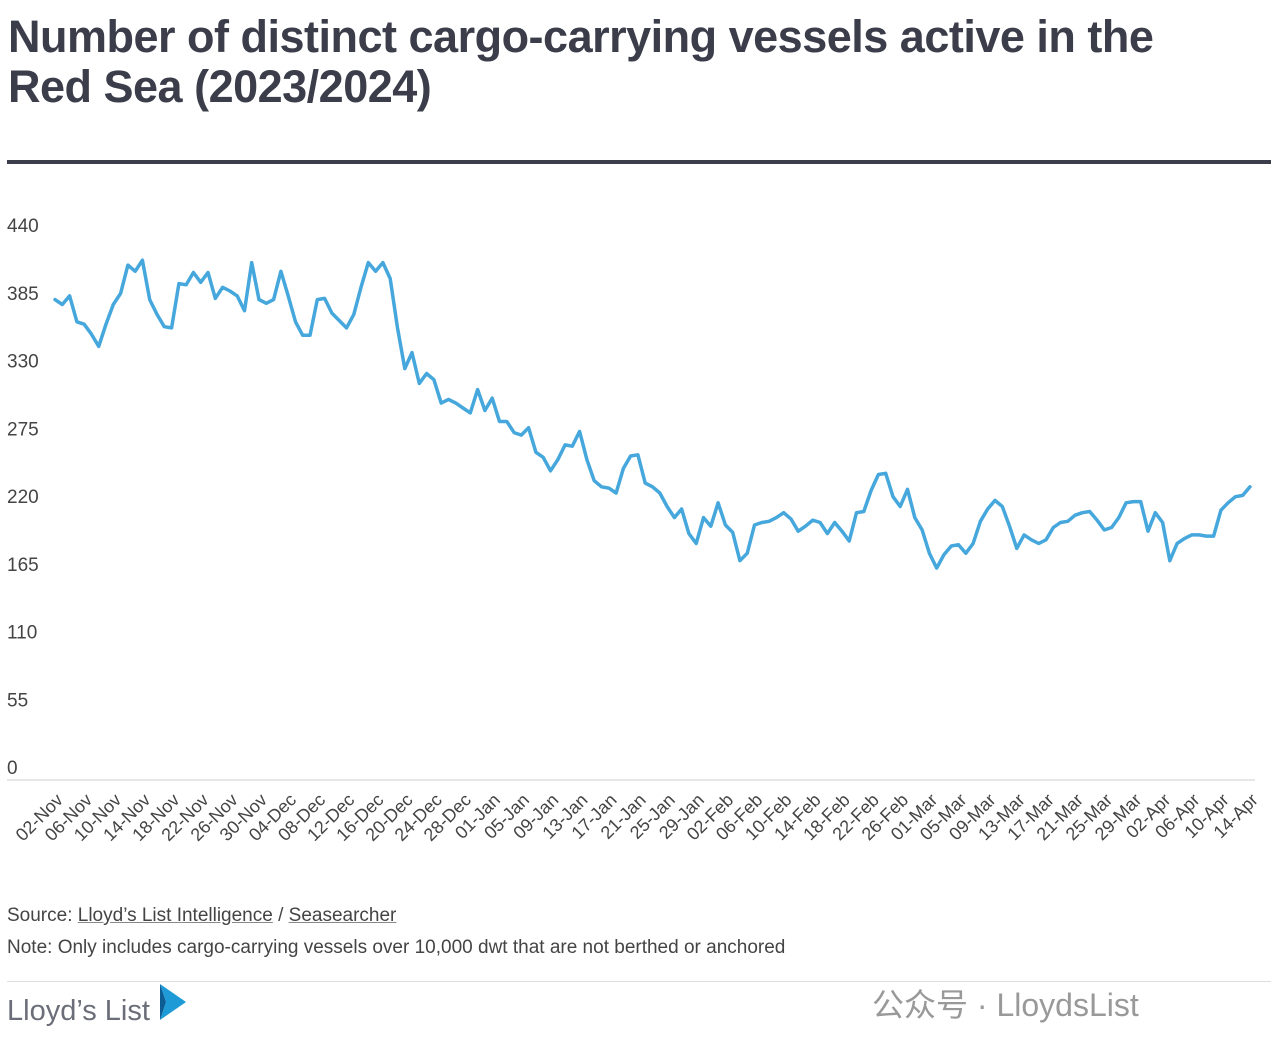 This screenshot has height=1050, width=1280. I want to click on title-rule, so click(639, 162).